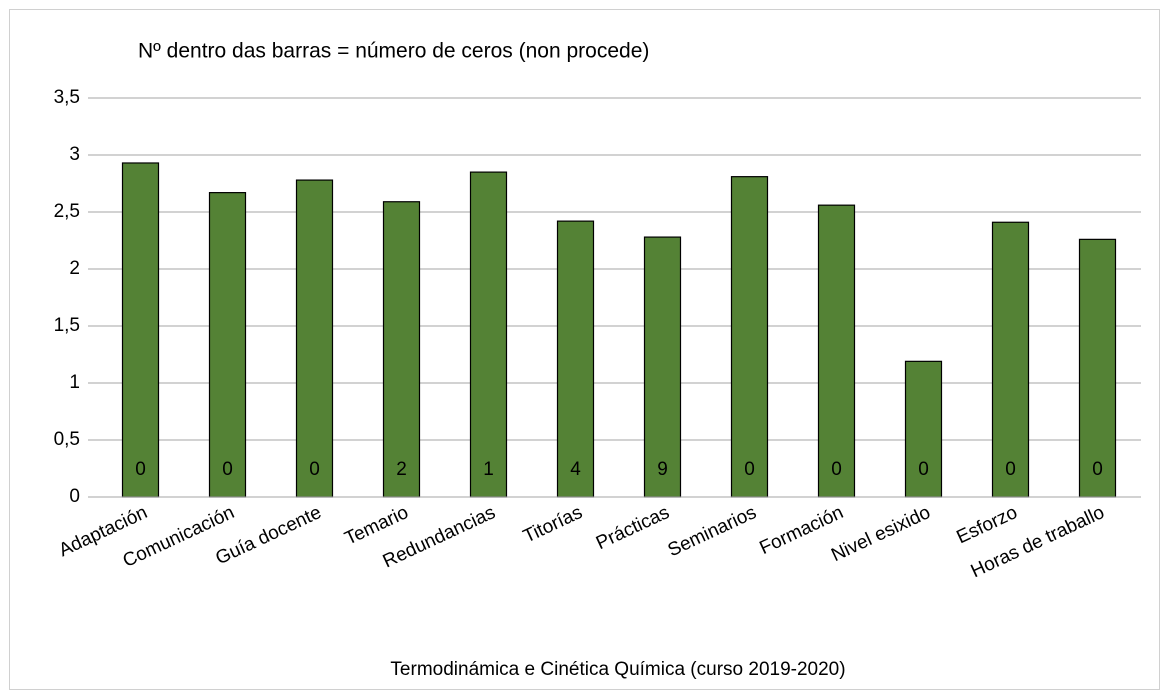 This screenshot has height=698, width=1170. Describe the element at coordinates (74, 496) in the screenshot. I see `y-tick-label: 0` at that location.